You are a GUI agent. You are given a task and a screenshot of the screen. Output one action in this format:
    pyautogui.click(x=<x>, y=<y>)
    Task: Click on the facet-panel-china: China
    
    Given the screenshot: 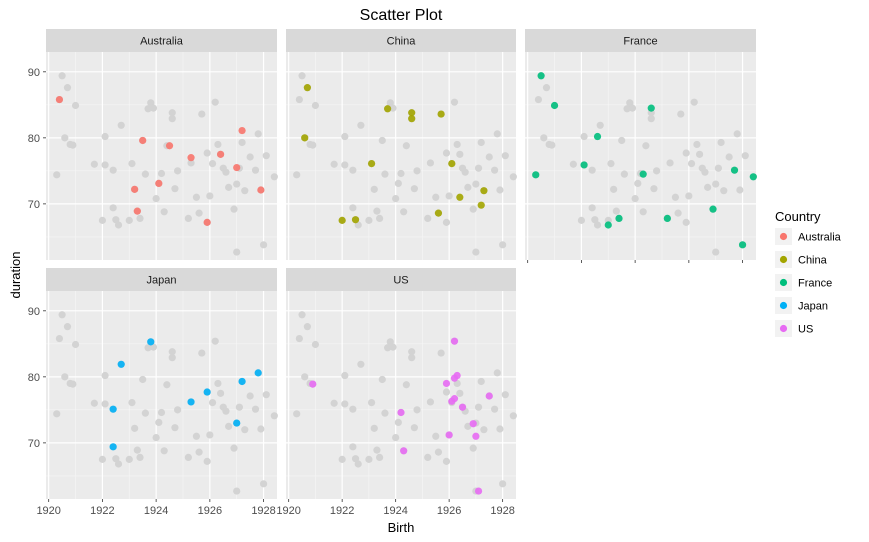 What is the action you would take?
    pyautogui.click(x=401, y=144)
    